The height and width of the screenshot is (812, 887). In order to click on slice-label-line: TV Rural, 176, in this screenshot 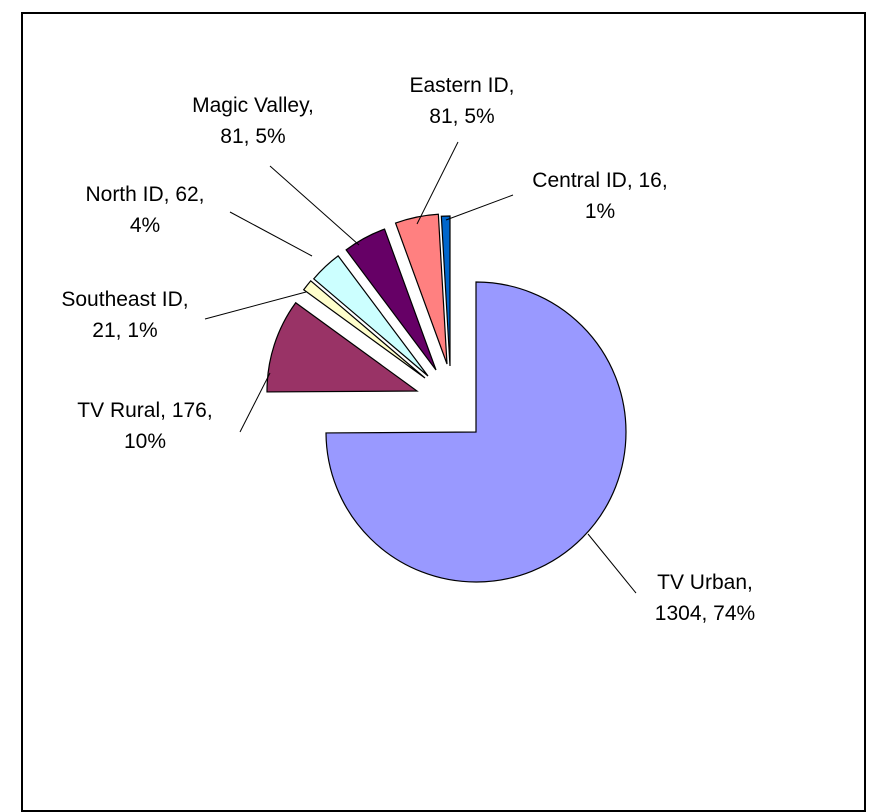, I will do `click(144, 410)`.